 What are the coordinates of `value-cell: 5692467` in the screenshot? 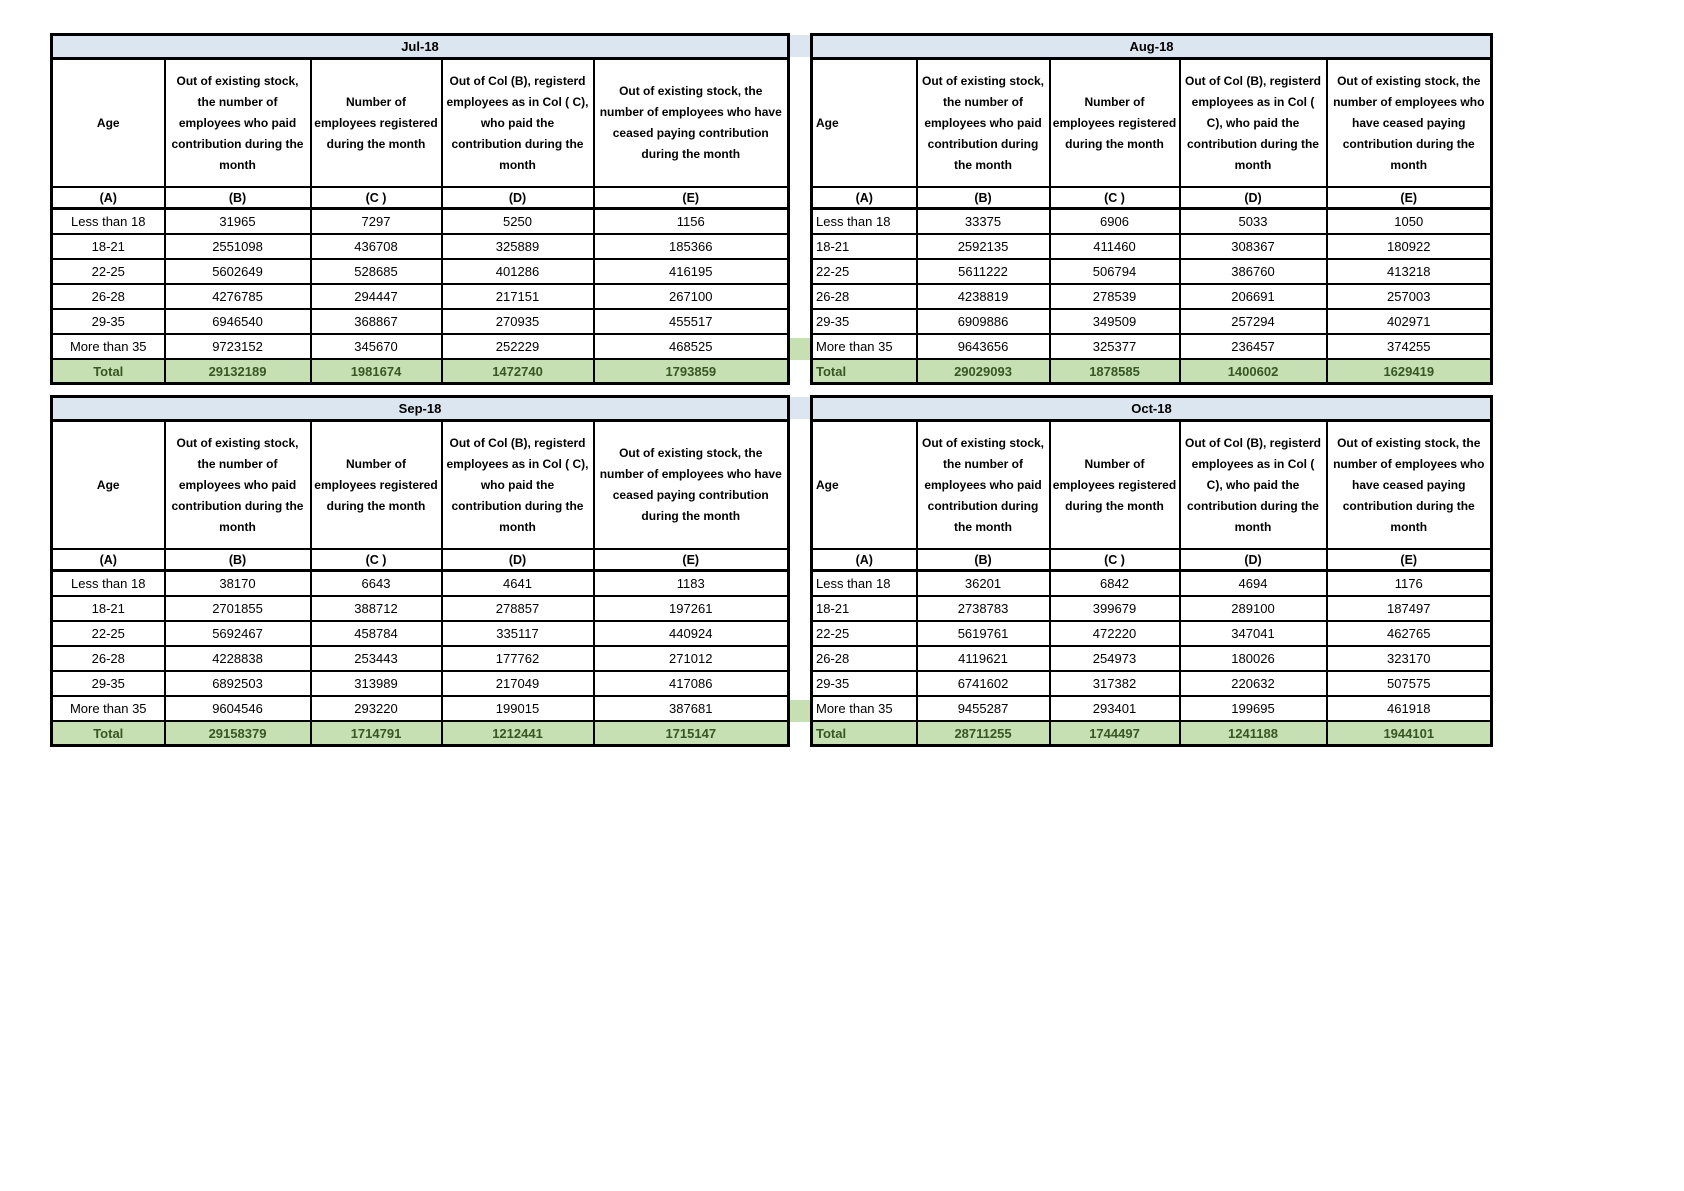 It's located at (237, 633).